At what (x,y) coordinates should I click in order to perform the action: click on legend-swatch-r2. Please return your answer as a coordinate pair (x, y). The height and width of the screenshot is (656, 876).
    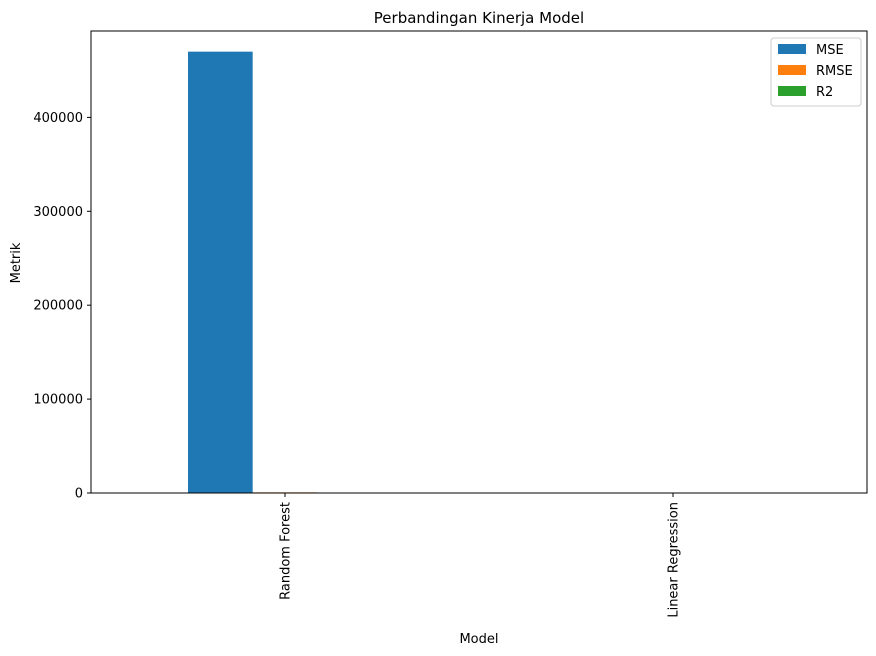
    Looking at the image, I should click on (792, 91).